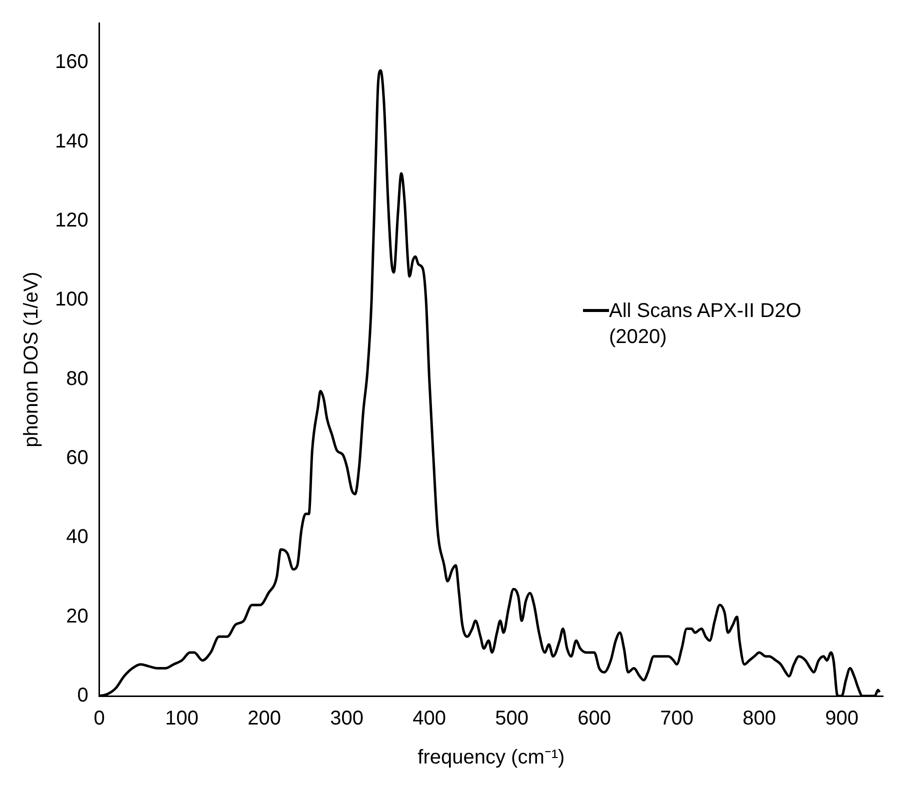  I want to click on y-tick-label: 40, so click(77, 537).